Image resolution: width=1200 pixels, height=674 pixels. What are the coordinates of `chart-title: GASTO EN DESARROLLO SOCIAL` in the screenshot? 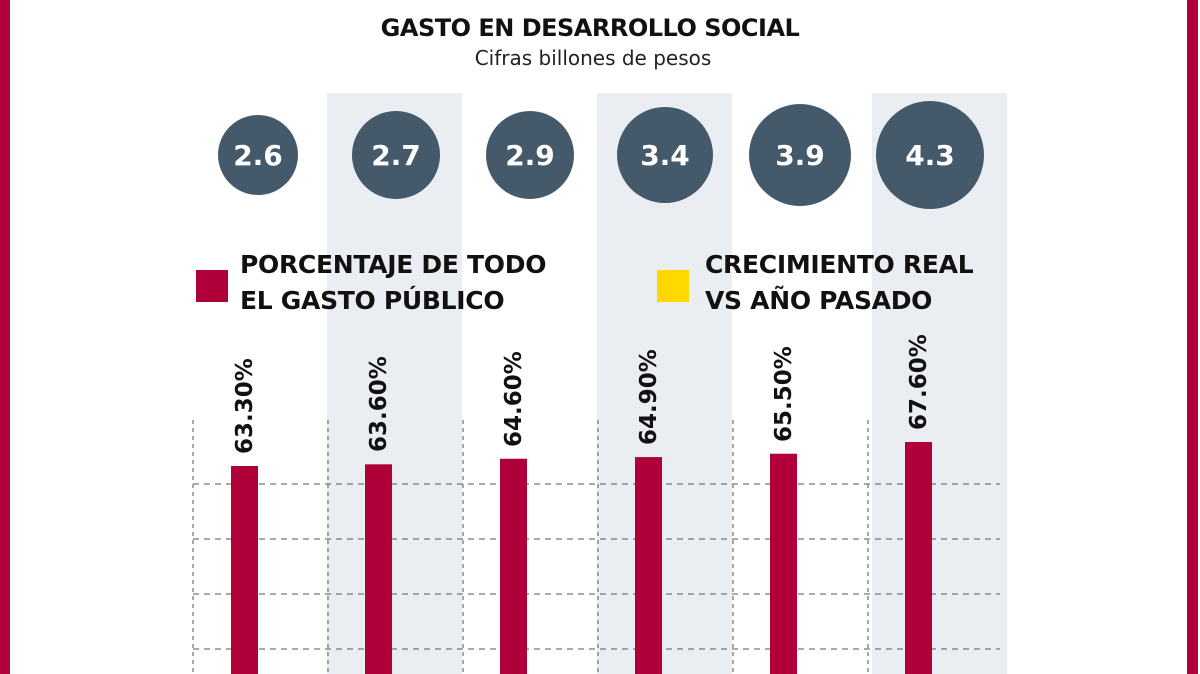 It's located at (590, 28).